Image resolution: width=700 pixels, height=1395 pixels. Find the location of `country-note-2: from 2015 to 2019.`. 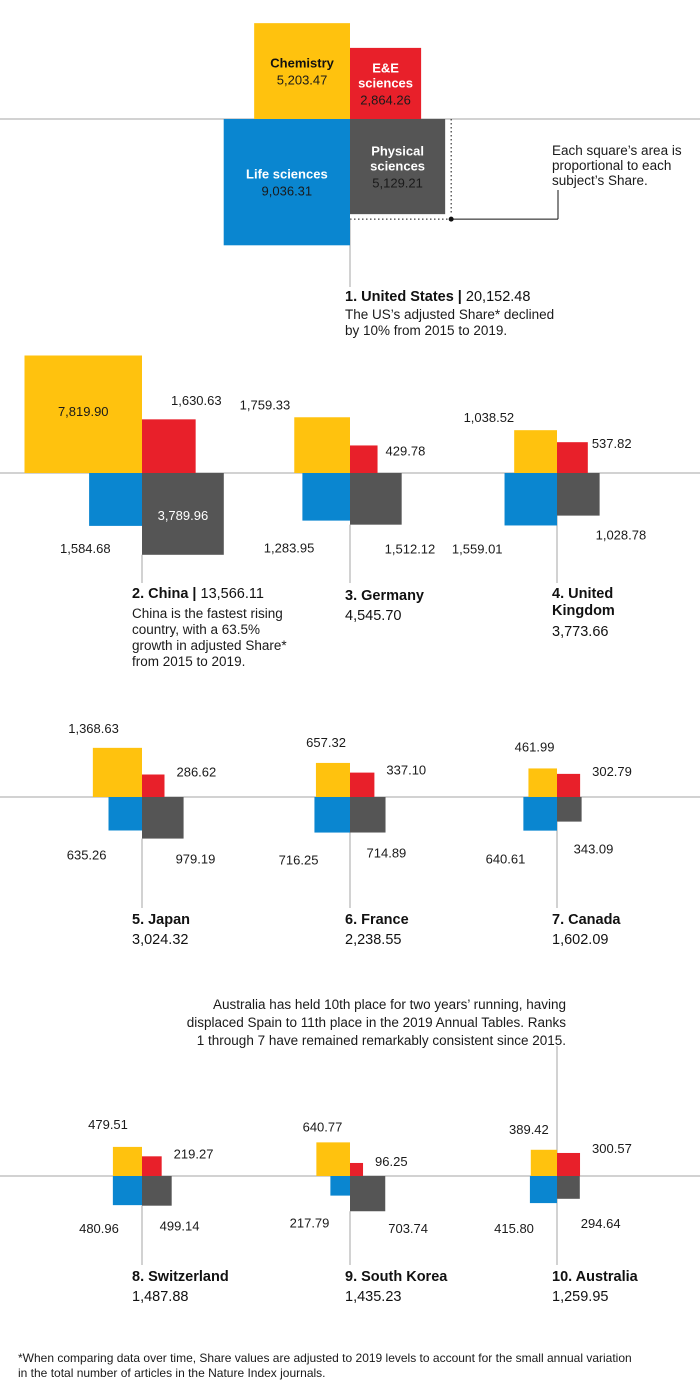

country-note-2: from 2015 to 2019. is located at coordinates (188, 661).